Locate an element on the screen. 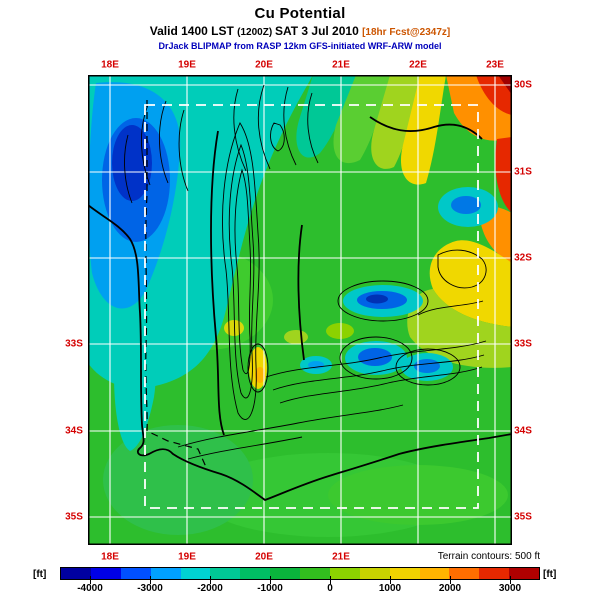 The height and width of the screenshot is (600, 600). axis-label-top-23e: 23E is located at coordinates (495, 65).